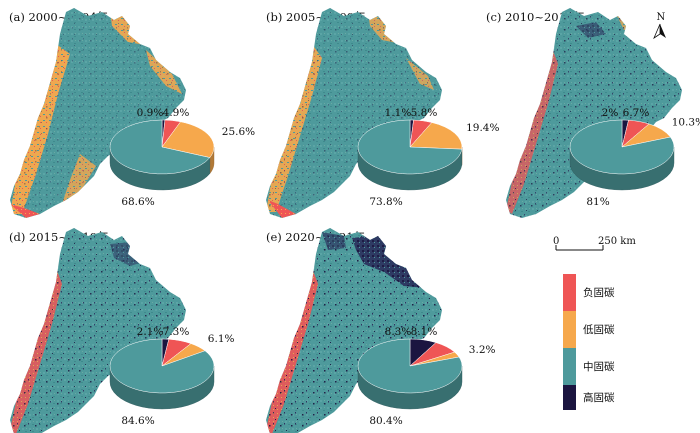  I want to click on legend: 负固碳 低固碳 中固碳 高固碳, so click(589, 342).